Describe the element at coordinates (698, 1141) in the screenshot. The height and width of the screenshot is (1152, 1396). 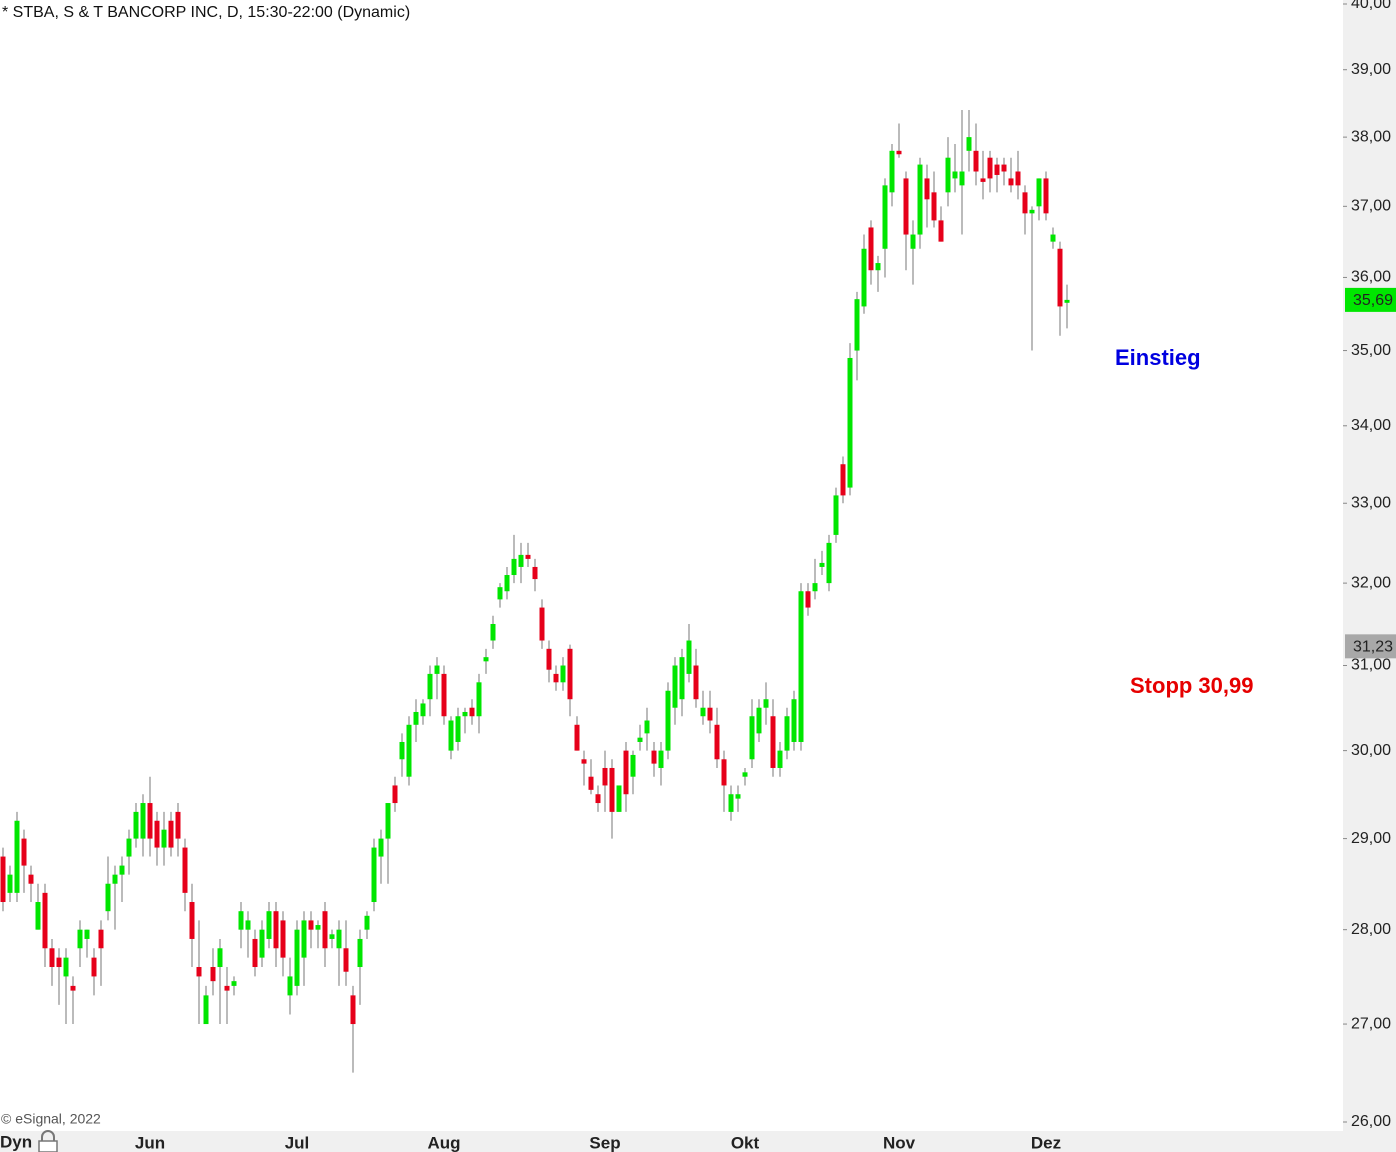
I see `x-axis-panel` at that location.